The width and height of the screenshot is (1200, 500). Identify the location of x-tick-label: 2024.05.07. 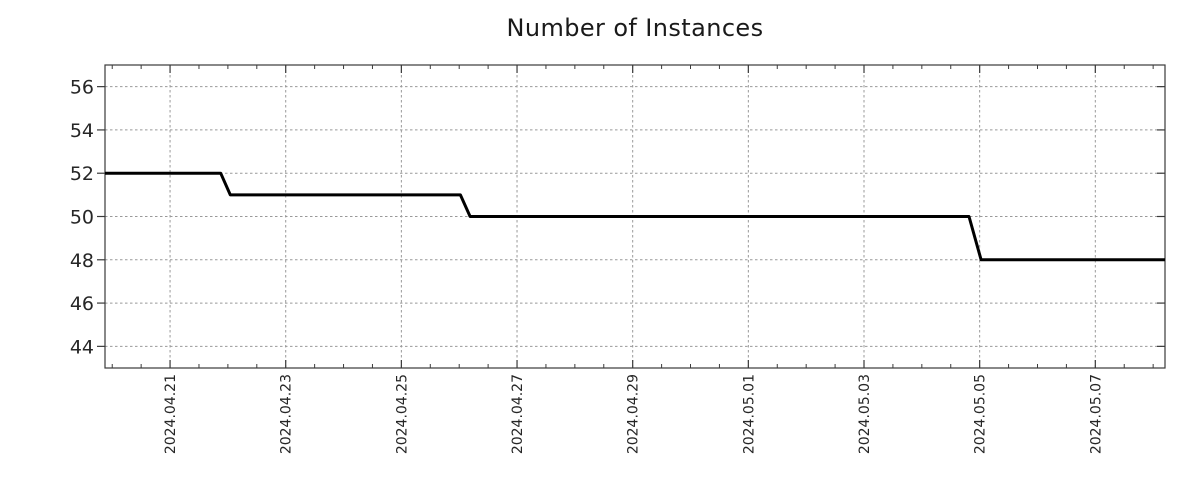
(1096, 414).